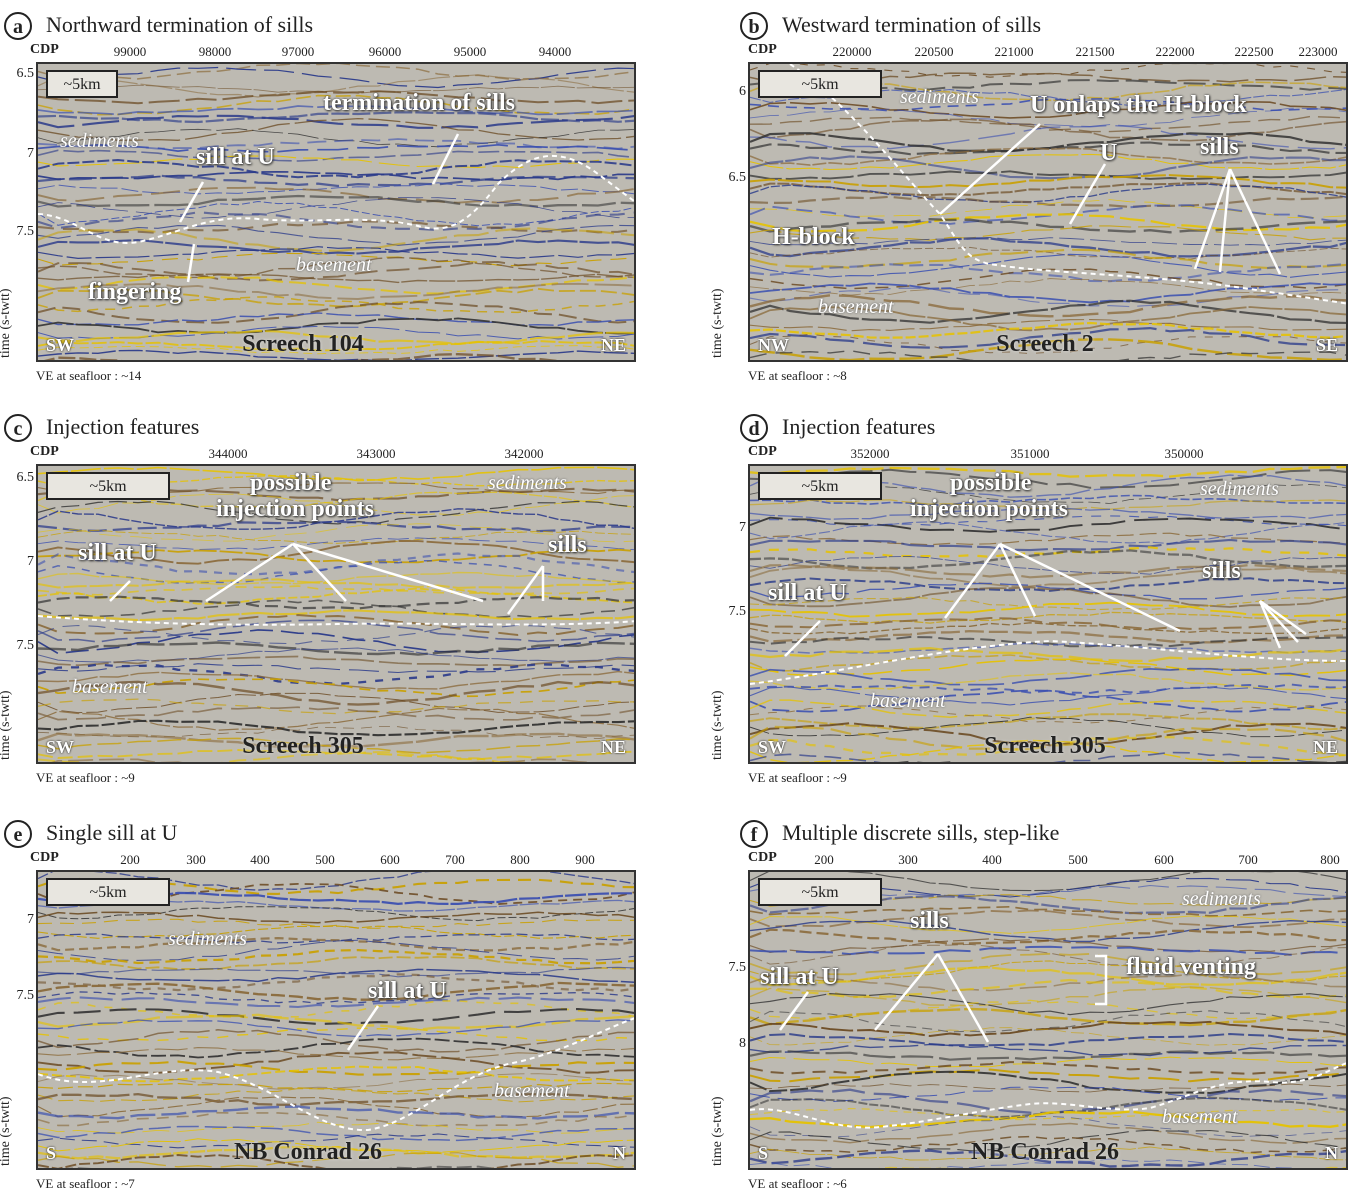  Describe the element at coordinates (89, 375) in the screenshot. I see `ve-note: VE at seafloor : ~14` at that location.